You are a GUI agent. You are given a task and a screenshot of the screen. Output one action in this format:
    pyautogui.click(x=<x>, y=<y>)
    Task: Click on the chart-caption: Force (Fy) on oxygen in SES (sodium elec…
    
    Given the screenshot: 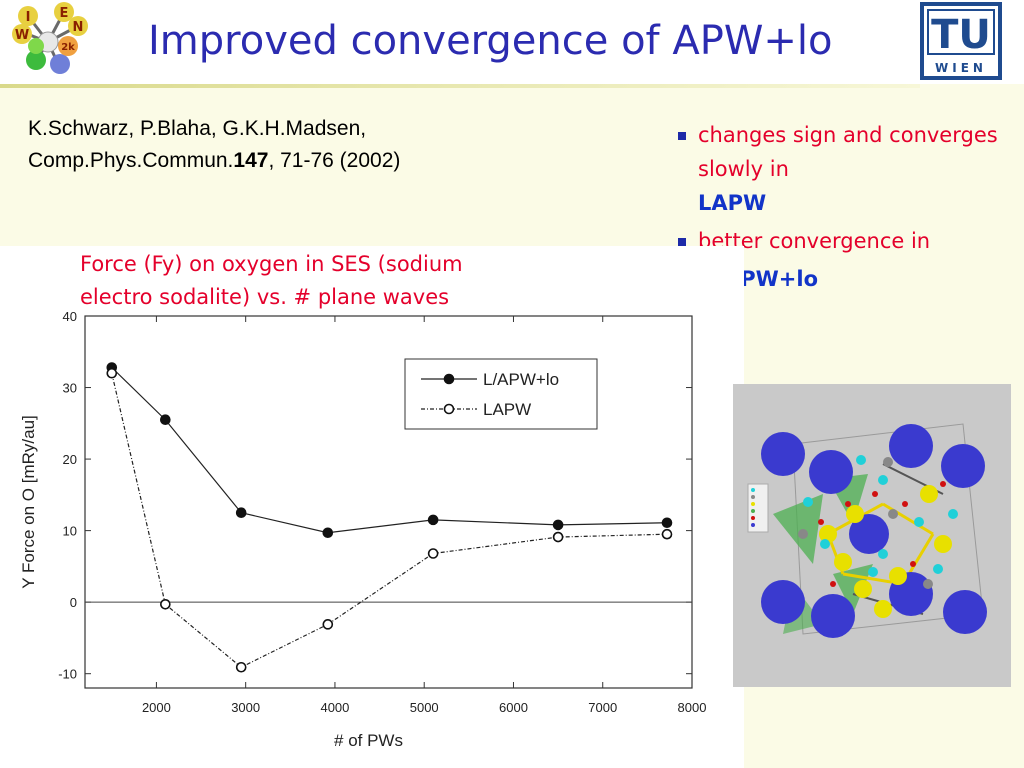 What is the action you would take?
    pyautogui.click(x=271, y=281)
    